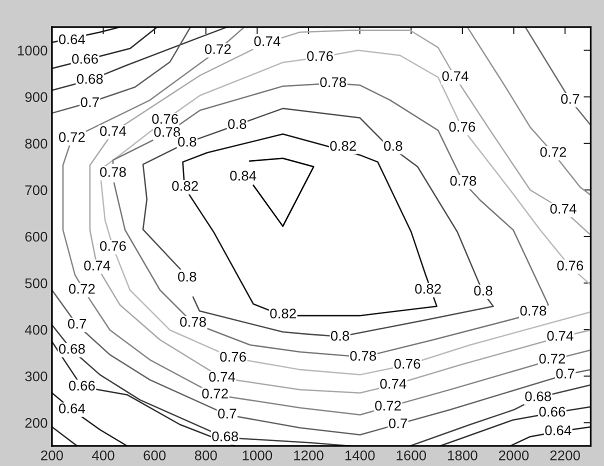 The image size is (604, 466). I want to click on y-tick-label: 400, so click(36, 329).